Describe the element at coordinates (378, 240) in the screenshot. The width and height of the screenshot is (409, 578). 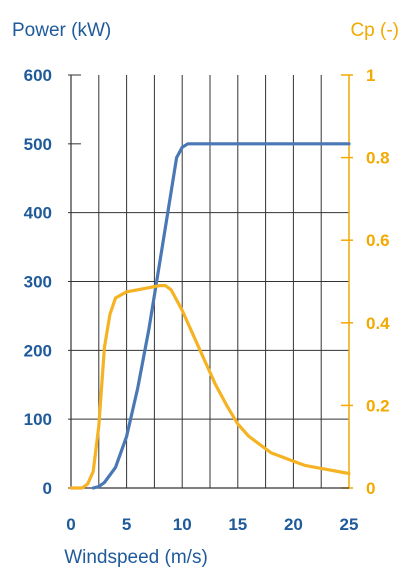
I see `right-y-tick-label: 0.6` at that location.